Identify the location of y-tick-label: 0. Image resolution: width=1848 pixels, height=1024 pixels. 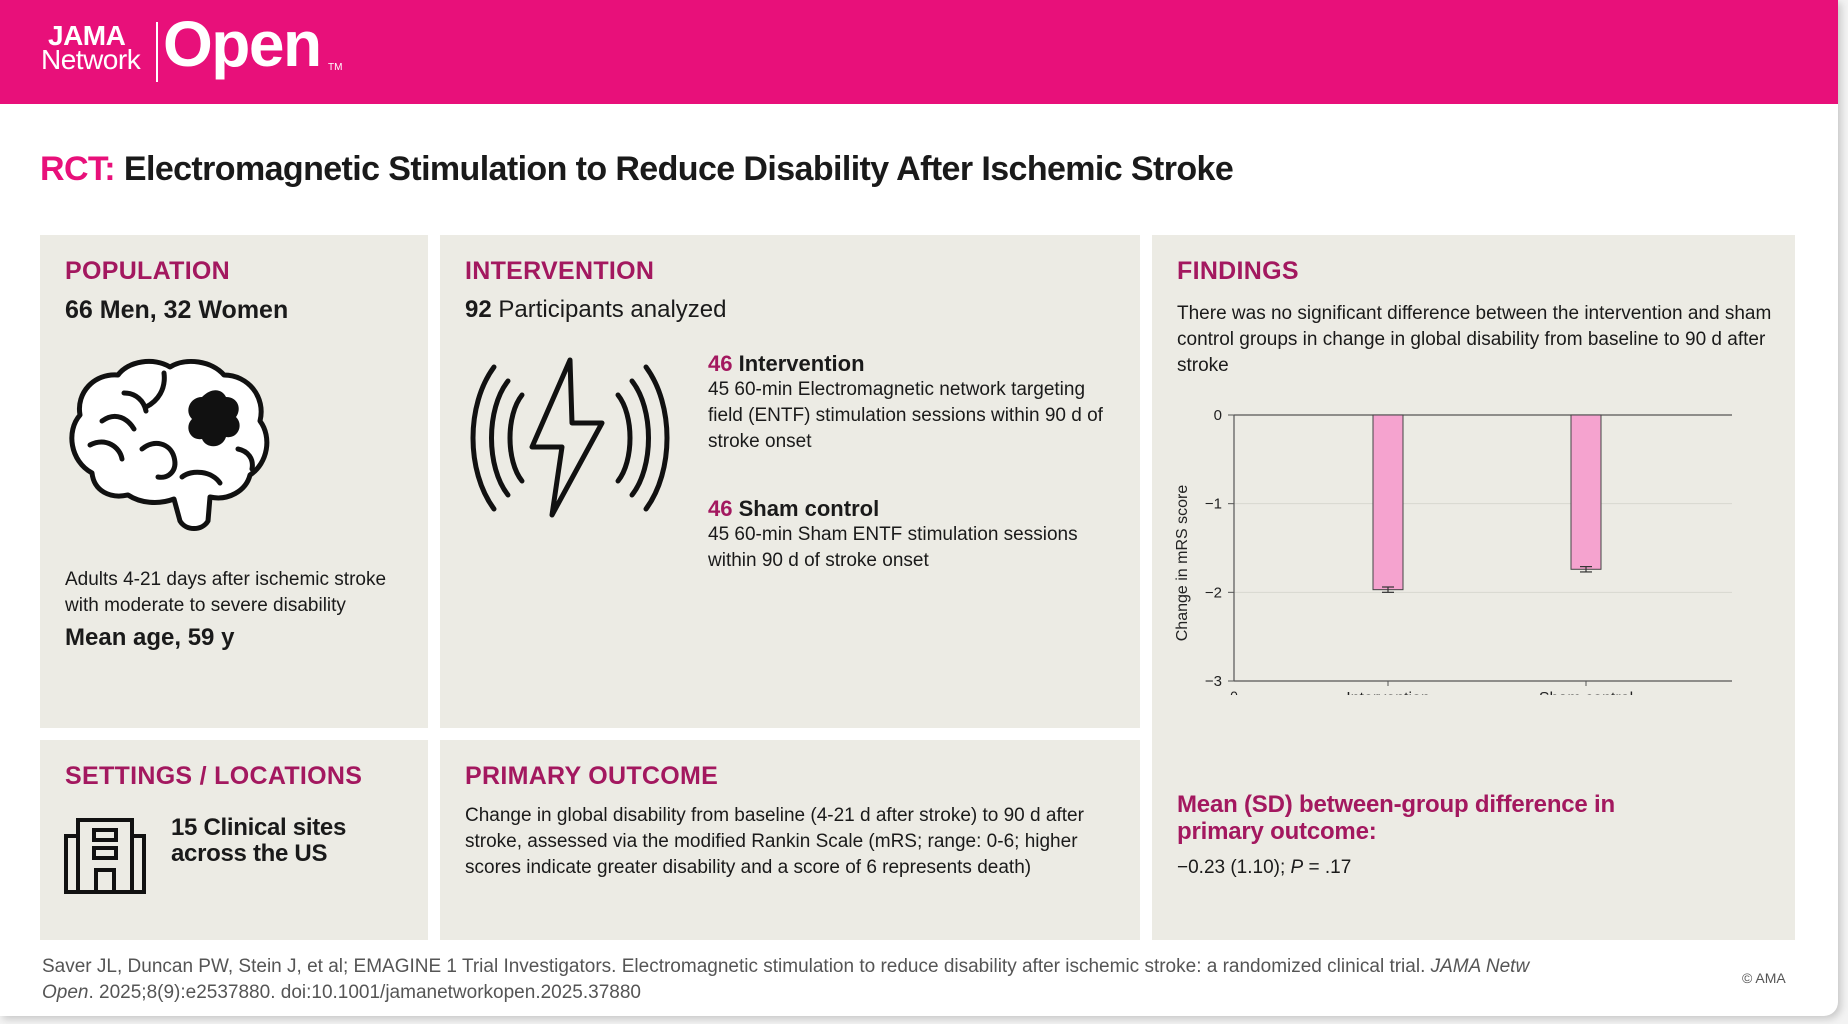
(1218, 415).